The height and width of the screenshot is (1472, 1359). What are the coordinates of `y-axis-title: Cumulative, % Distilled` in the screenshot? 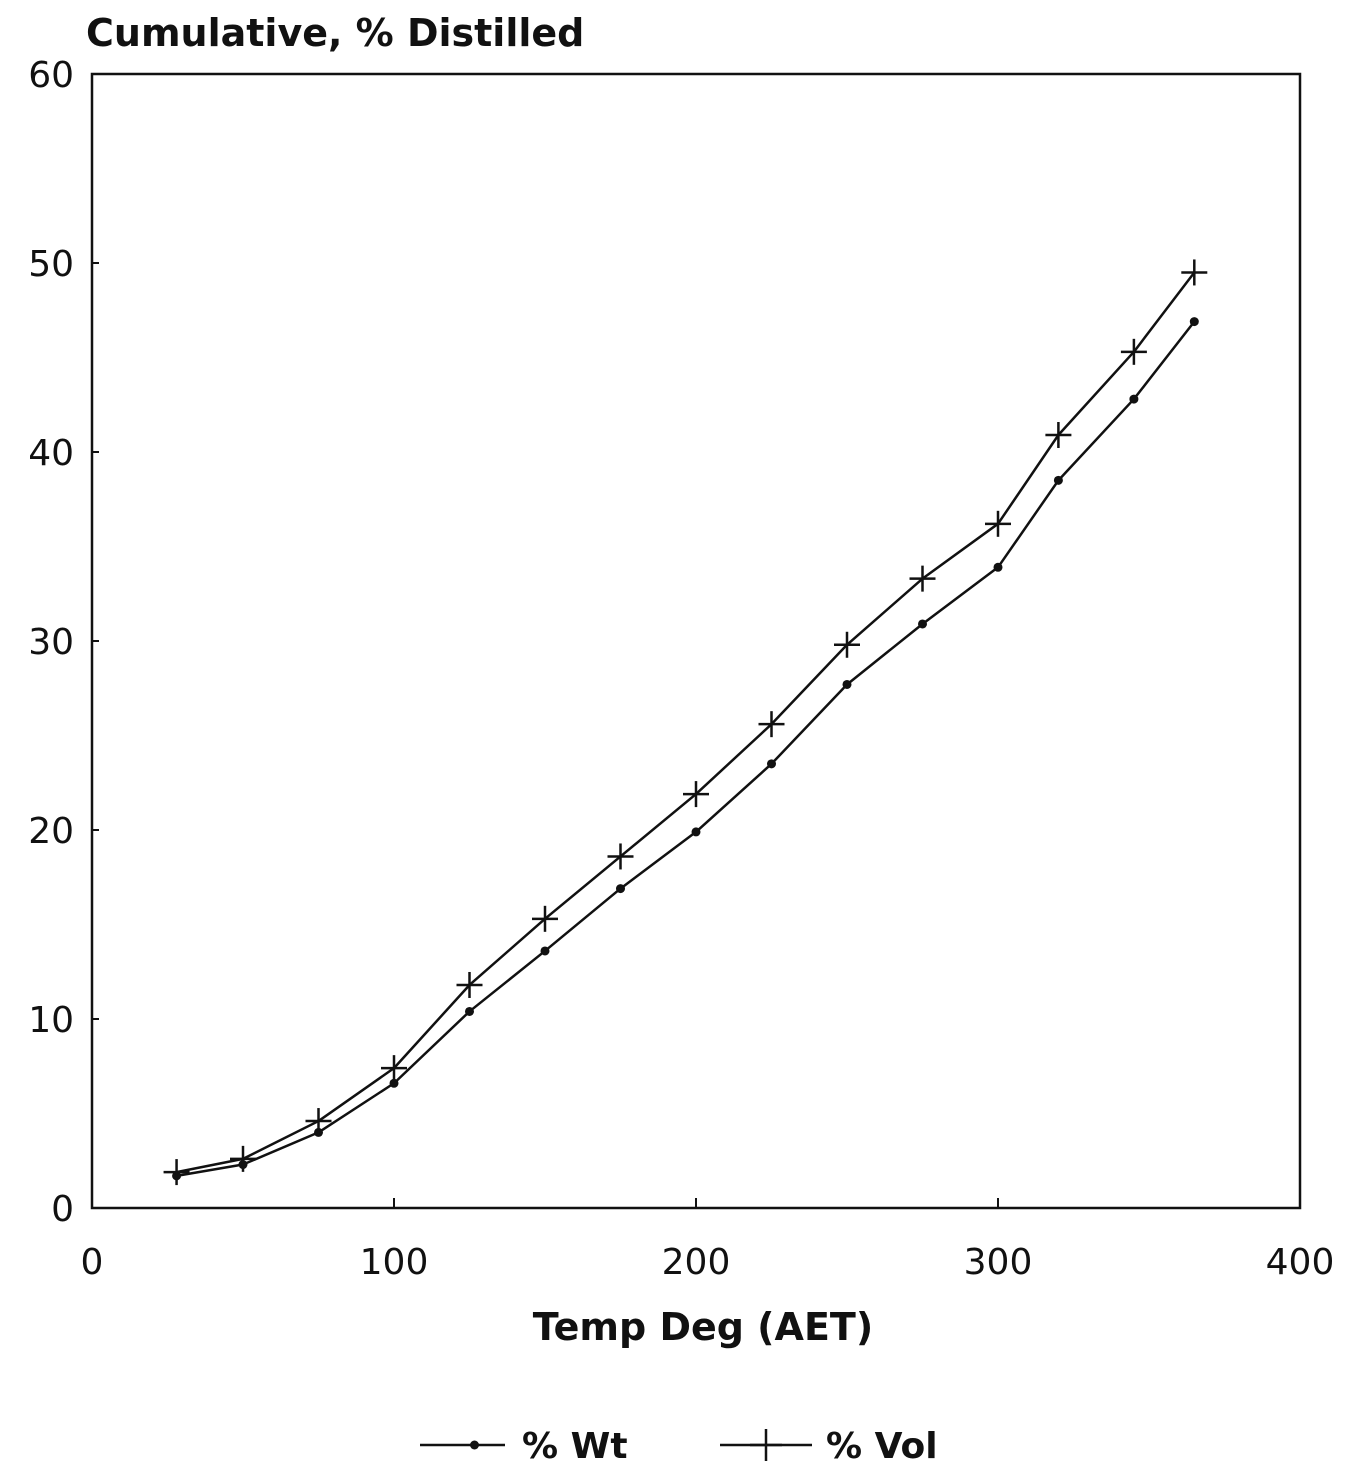 It's located at (335, 33).